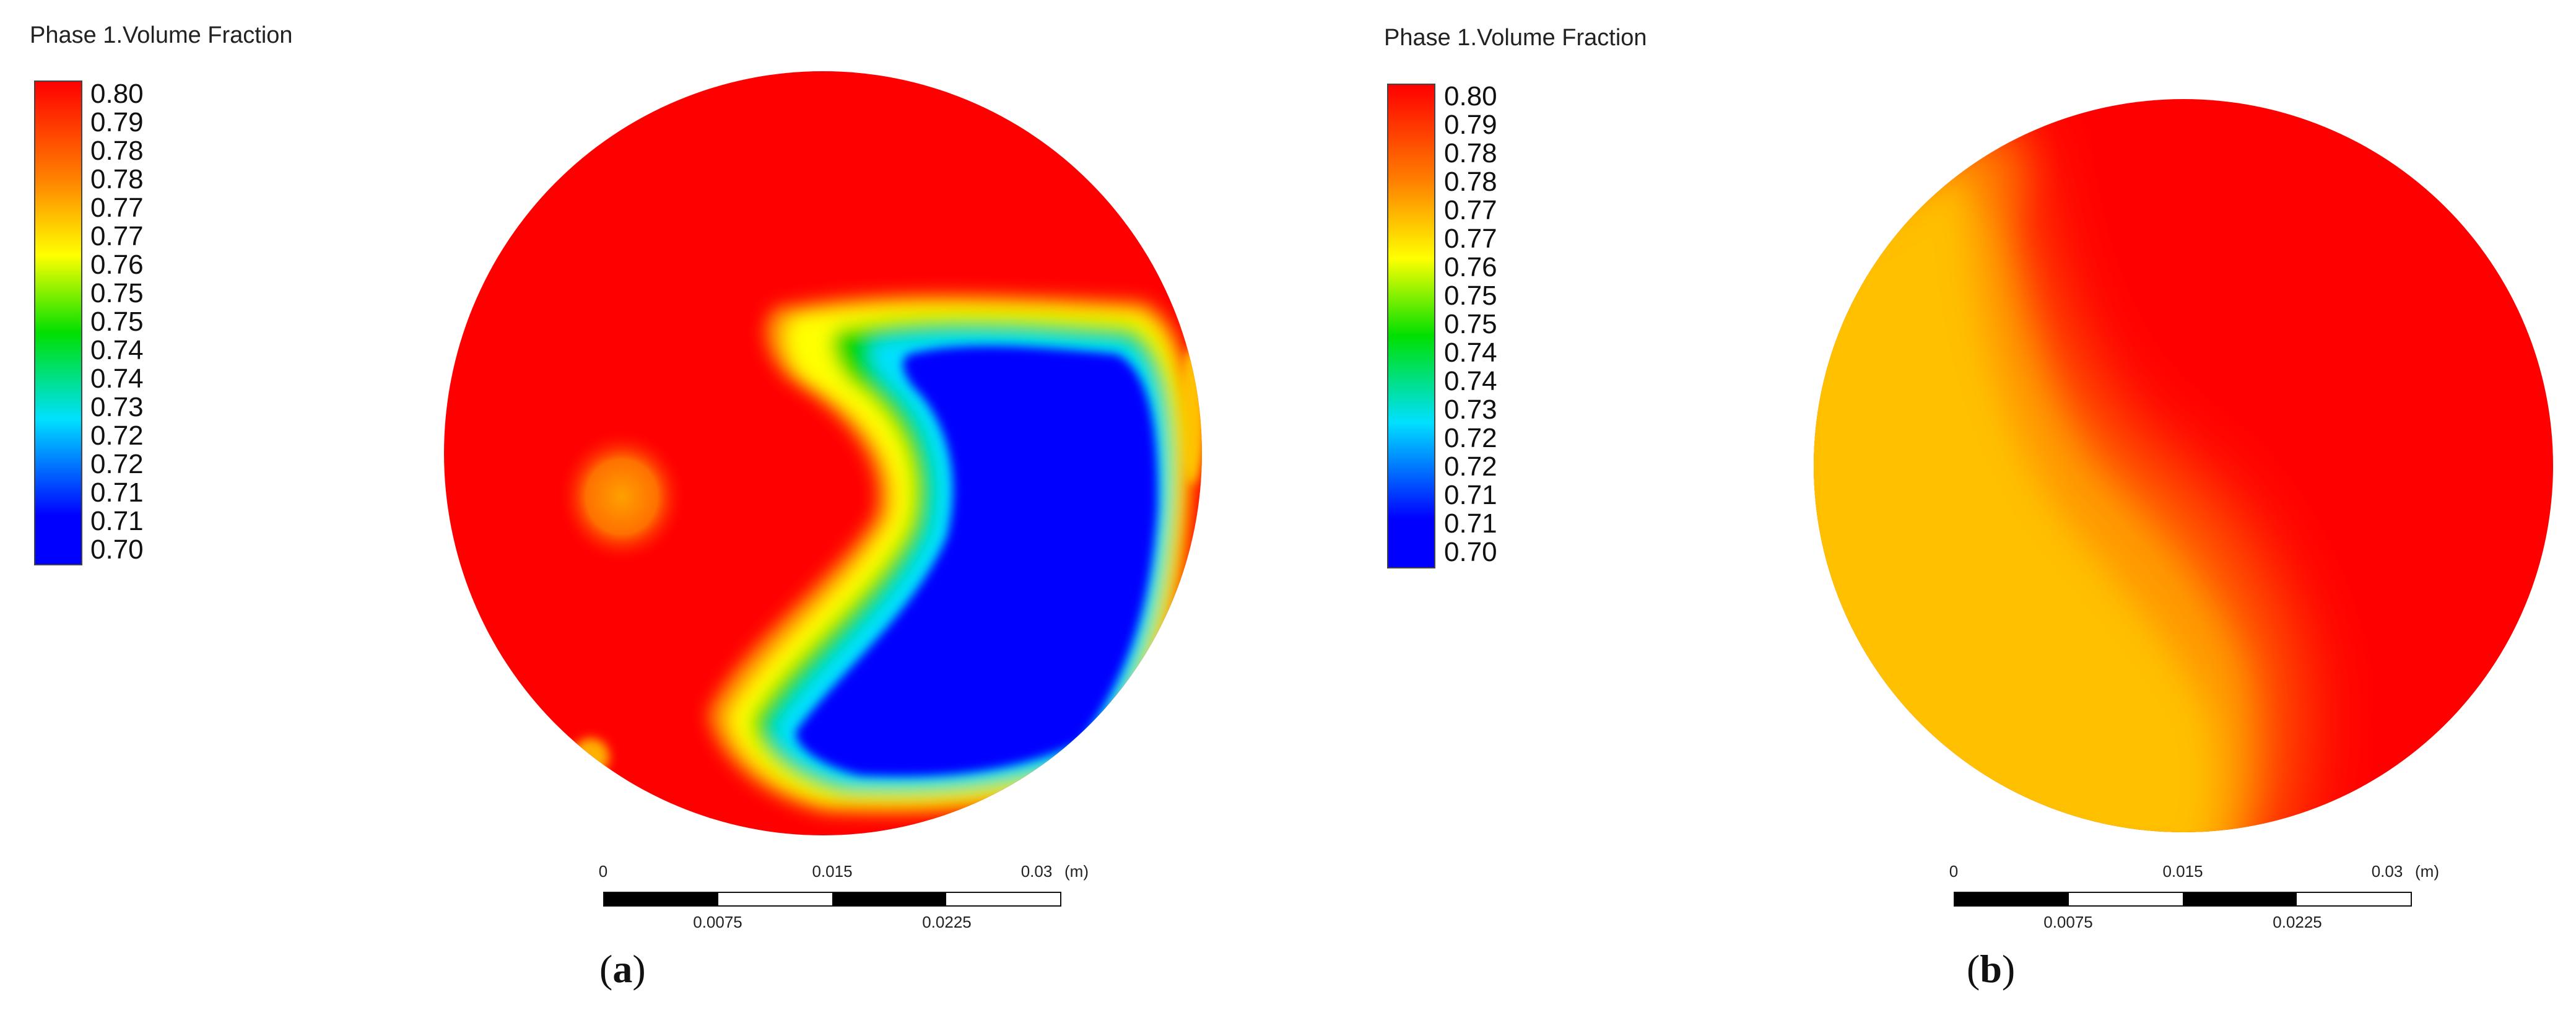  What do you see at coordinates (1991, 969) in the screenshot?
I see `panel-label-b: (b)` at bounding box center [1991, 969].